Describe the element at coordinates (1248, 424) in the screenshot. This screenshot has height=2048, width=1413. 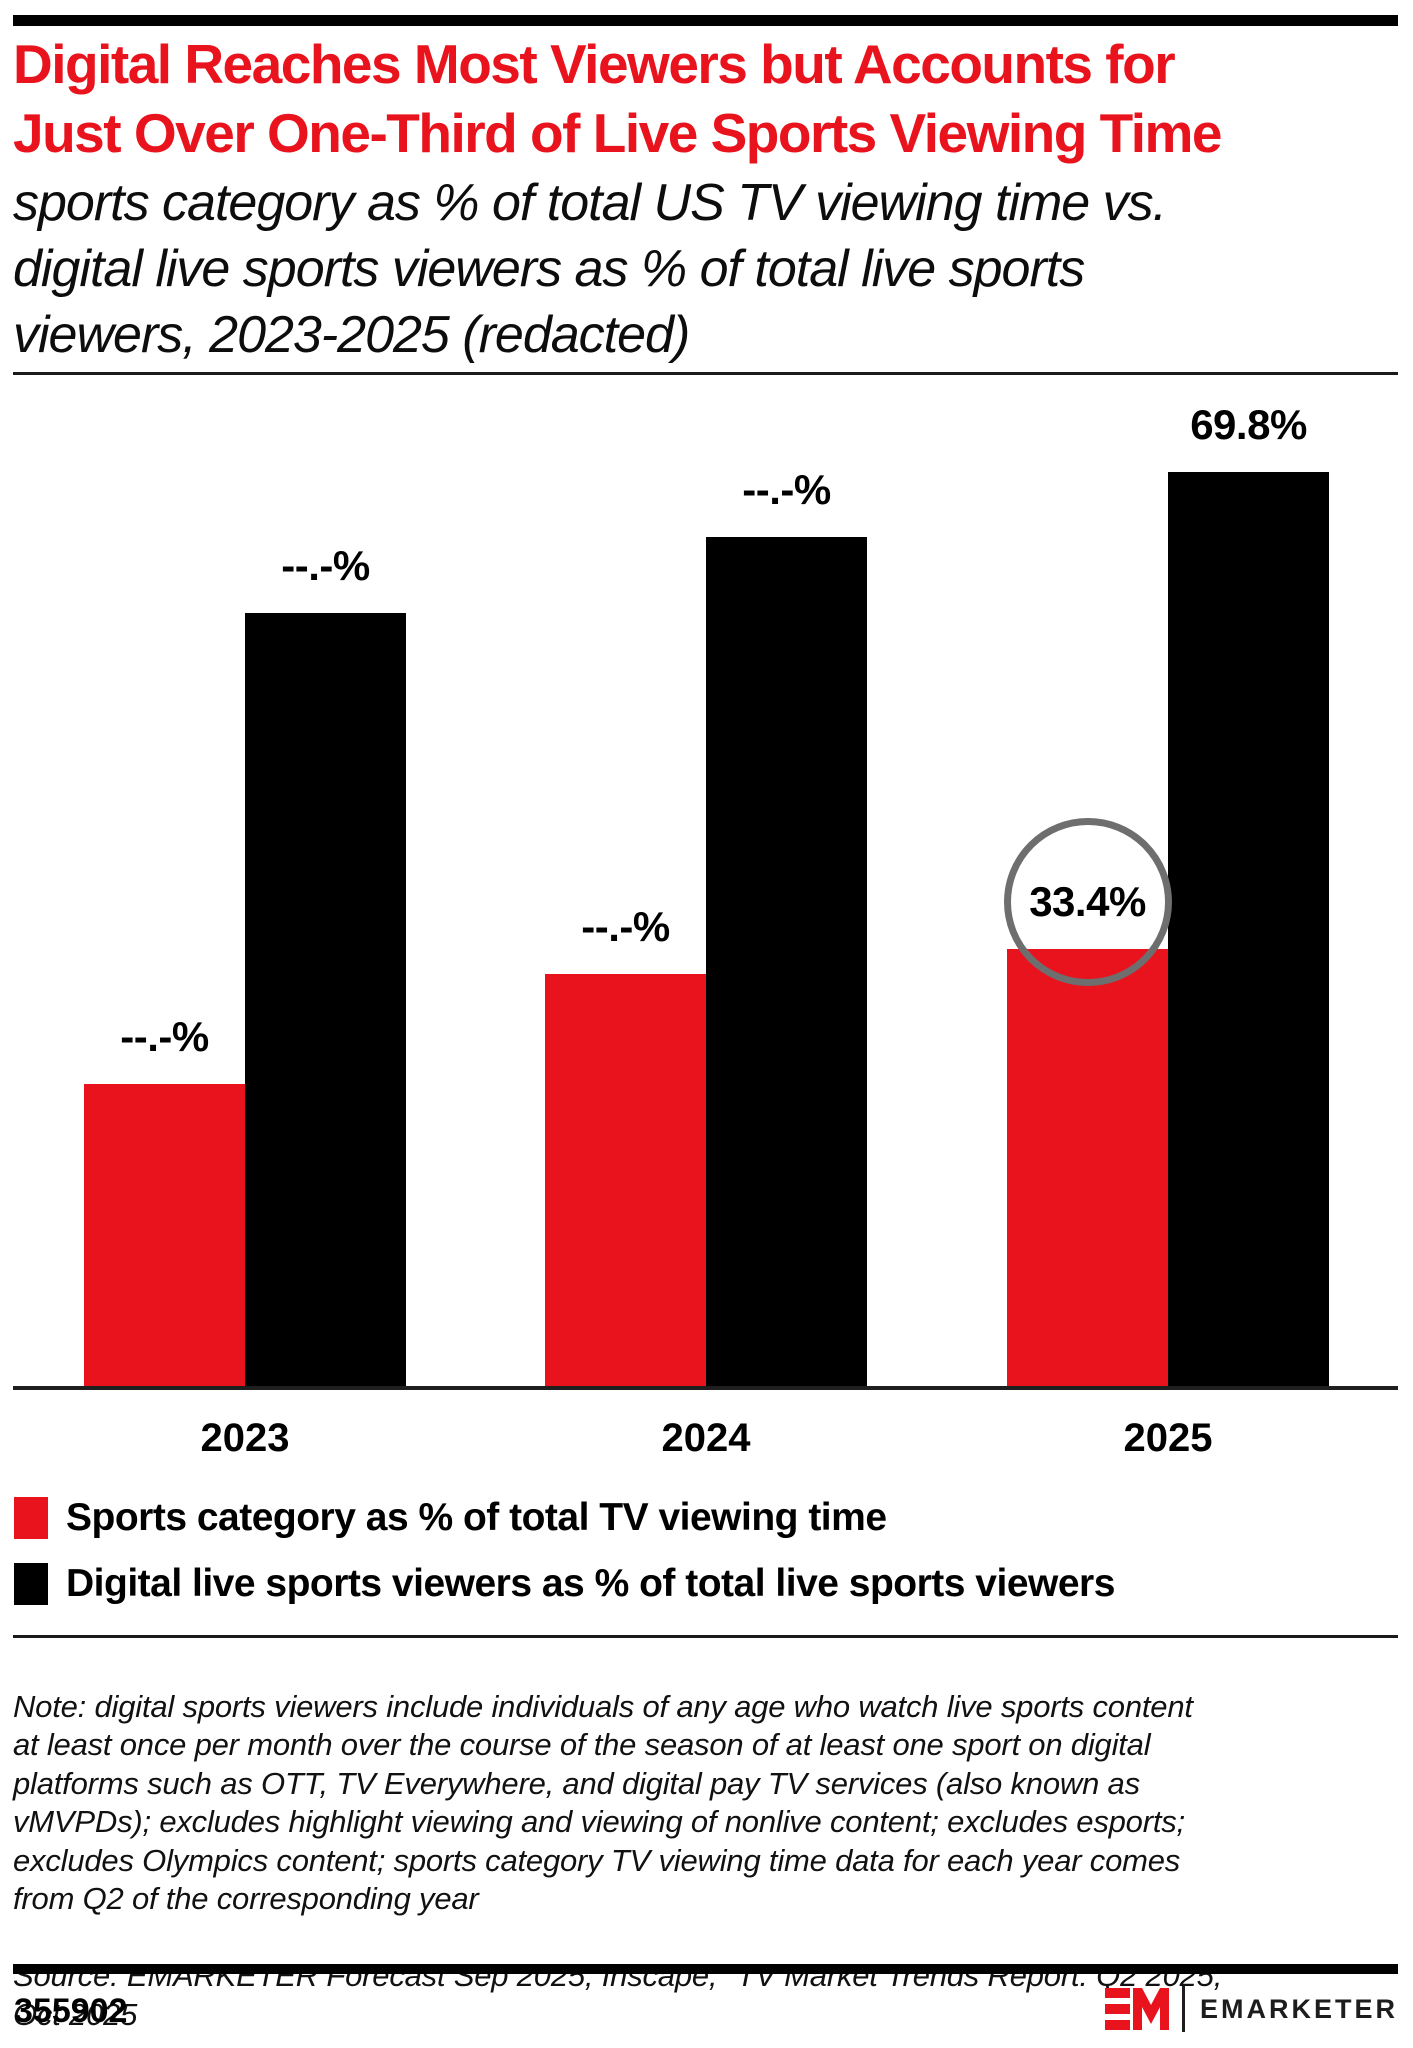
I see `bar-value-label: 69.8%` at that location.